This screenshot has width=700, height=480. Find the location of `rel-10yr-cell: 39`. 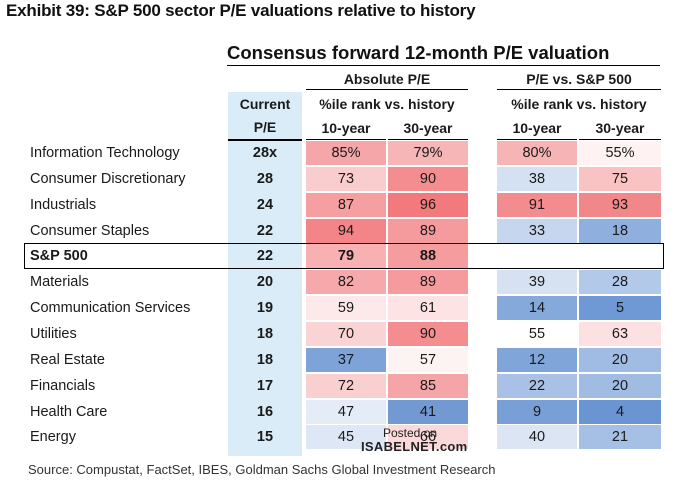

rel-10yr-cell: 39 is located at coordinates (537, 282).